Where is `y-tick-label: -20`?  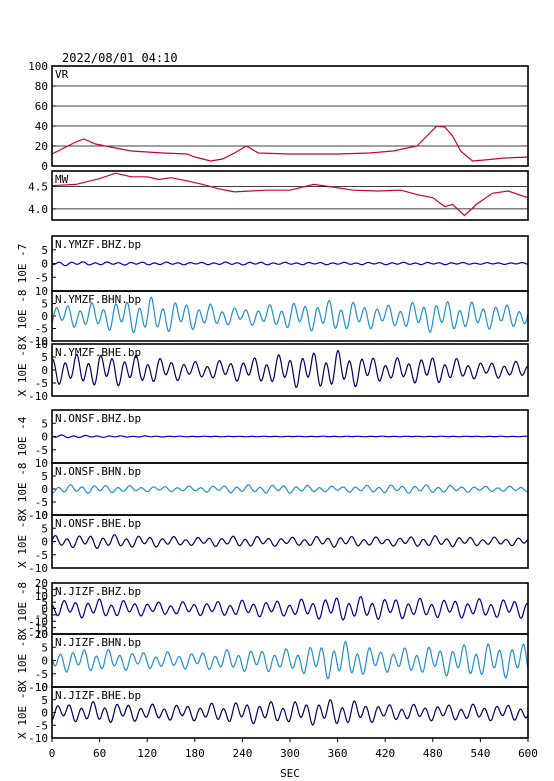
y-tick-label: -20 is located at coordinates (38, 634).